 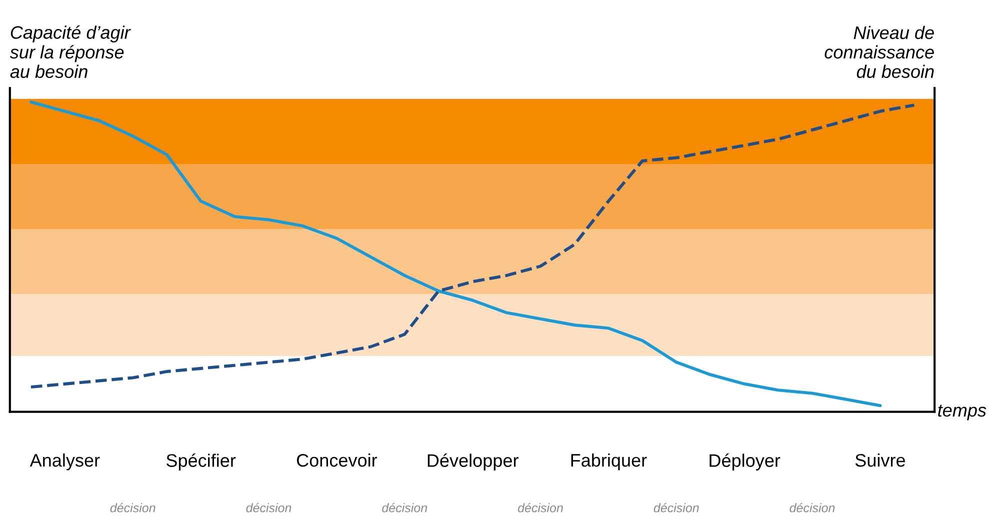 I want to click on x-tick-label: Spécifier, so click(x=201, y=462).